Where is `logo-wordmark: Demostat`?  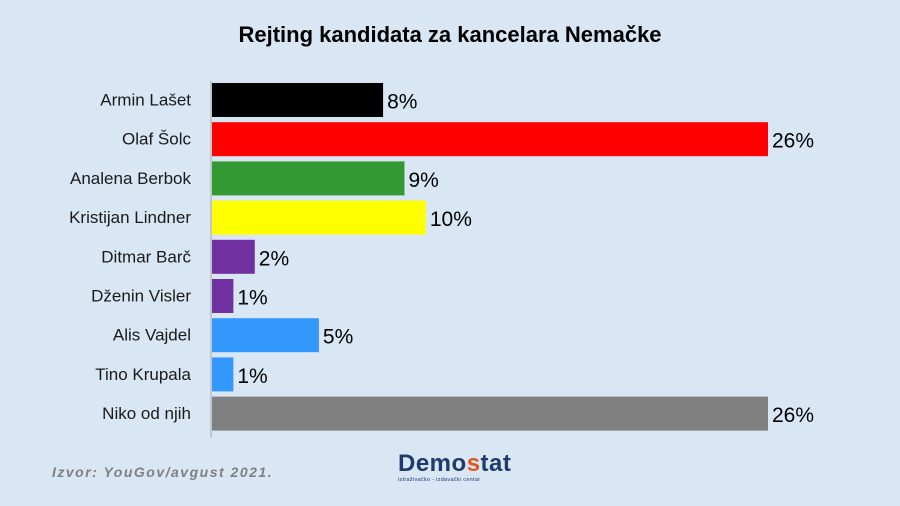 logo-wordmark: Demostat is located at coordinates (455, 463).